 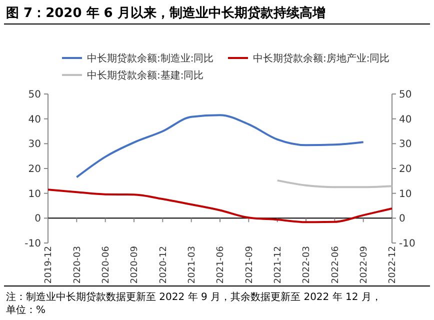 What do you see at coordinates (279, 265) in the screenshot?
I see `x-tick-label: 2021-12` at bounding box center [279, 265].